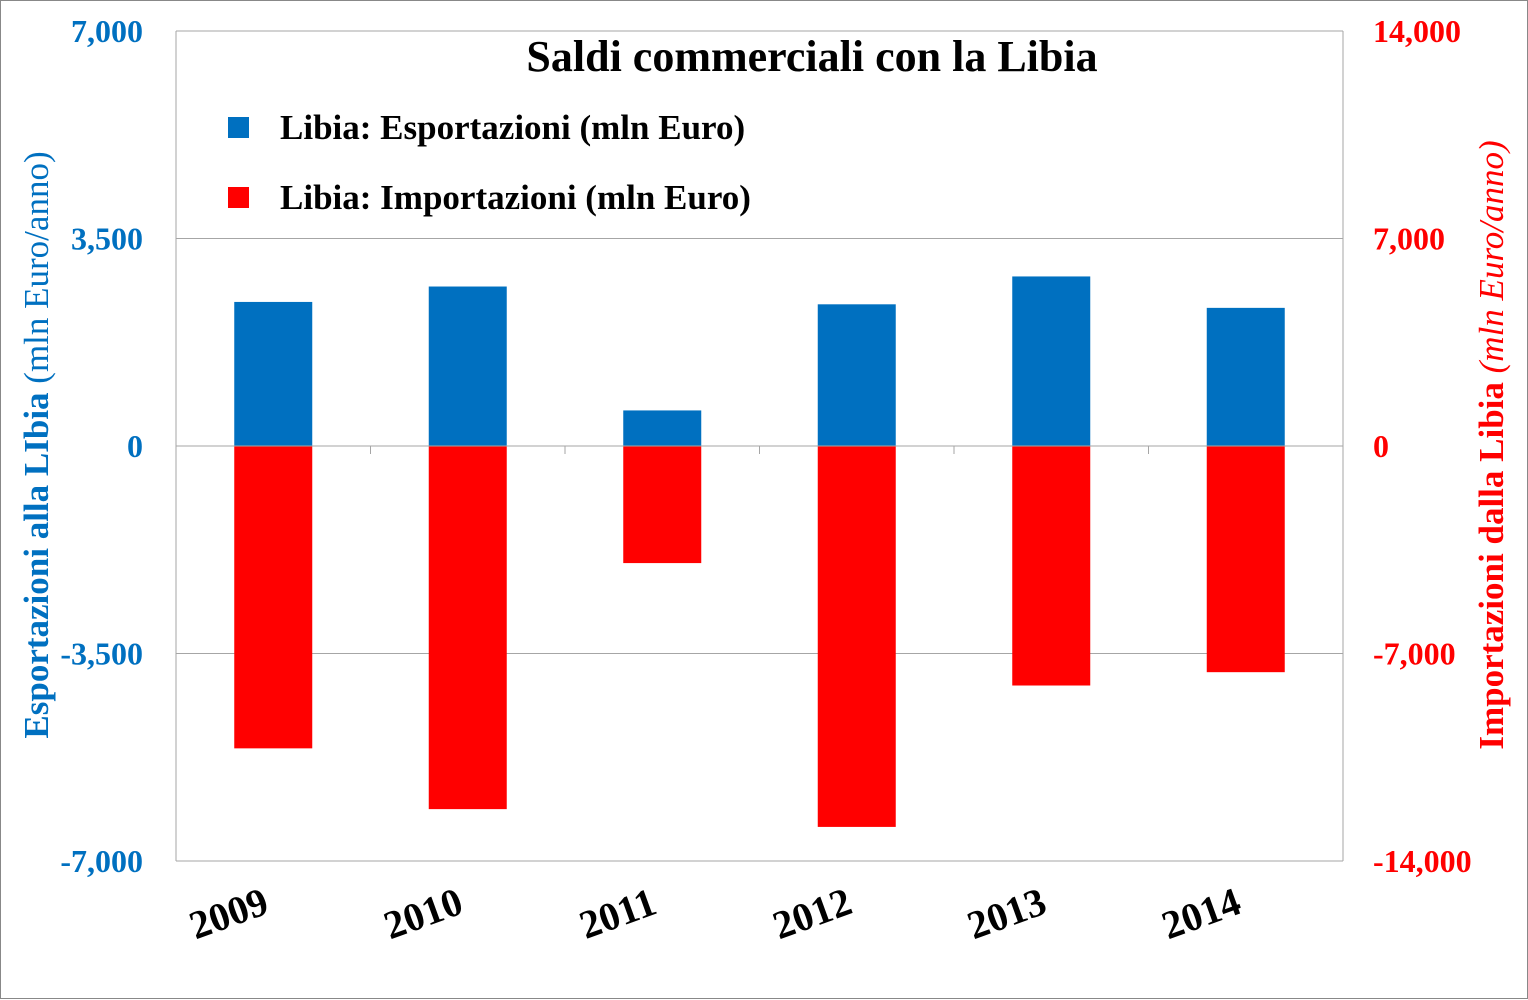  Describe the element at coordinates (662, 428) in the screenshot. I see `bar-exports-2011` at that location.